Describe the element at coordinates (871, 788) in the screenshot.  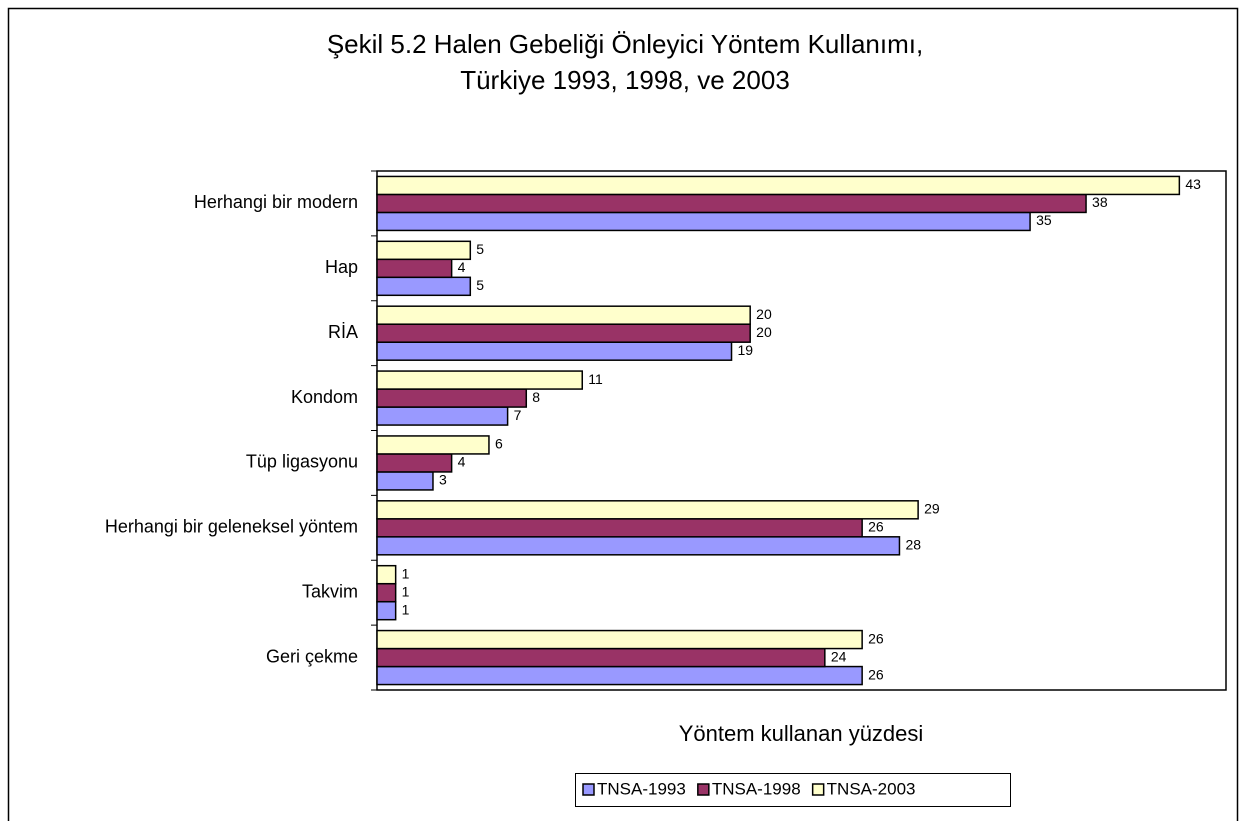
I see `legend-label: TNSA-2003` at that location.